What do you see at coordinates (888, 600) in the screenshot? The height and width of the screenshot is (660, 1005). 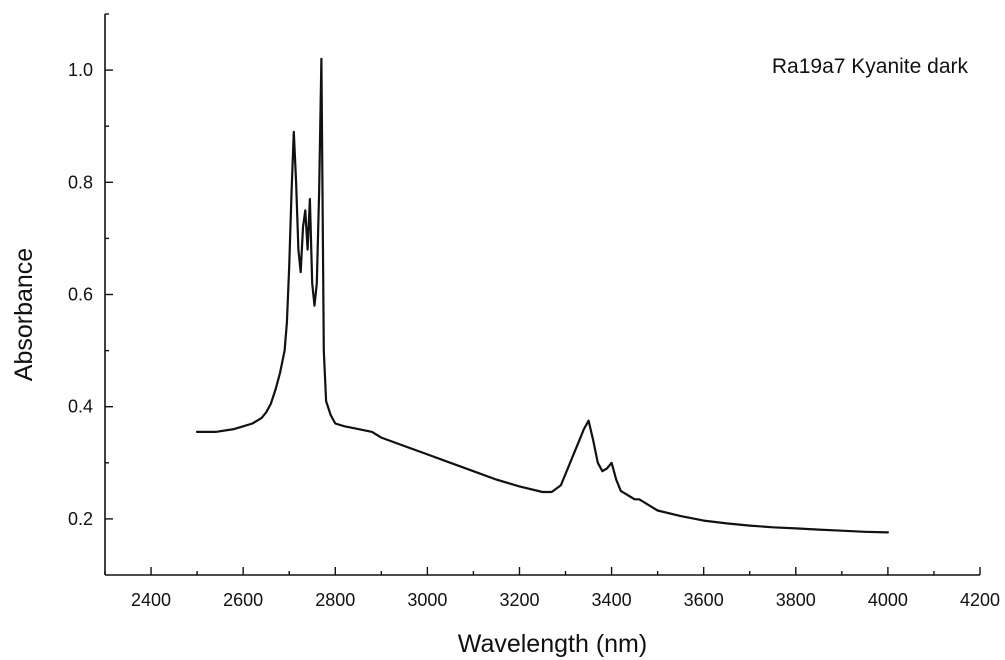 I see `x-tick-label: 4000` at bounding box center [888, 600].